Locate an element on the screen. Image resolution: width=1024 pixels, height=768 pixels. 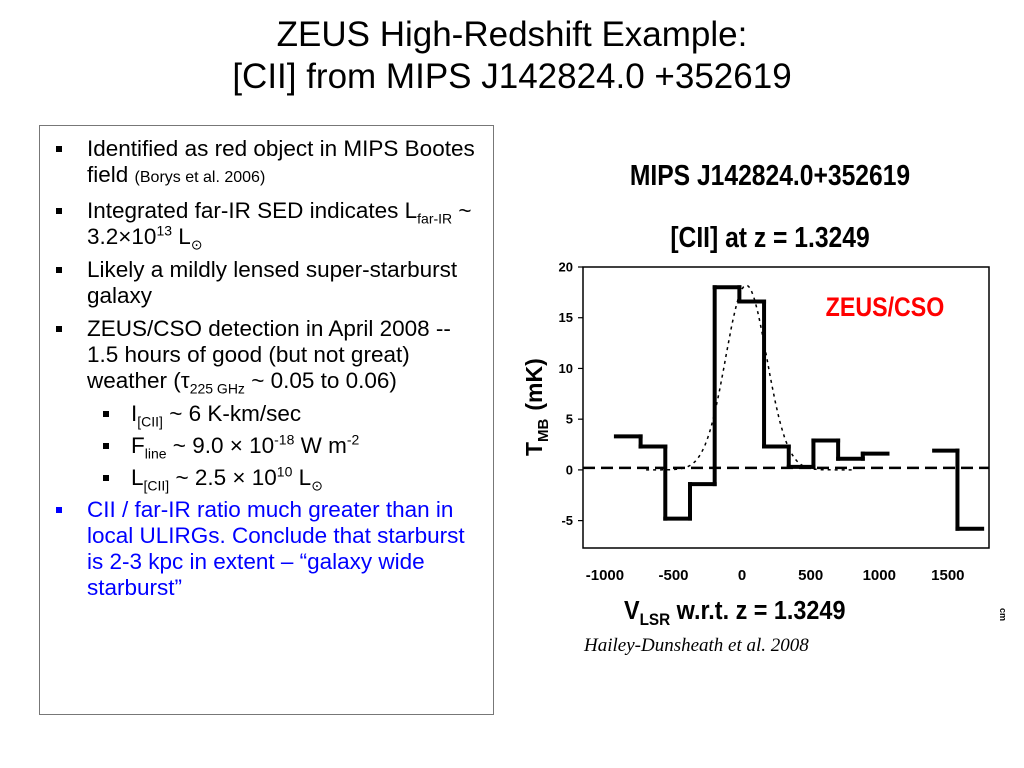
sub-bullet-2-exponent-2: -2 is located at coordinates (353, 439).